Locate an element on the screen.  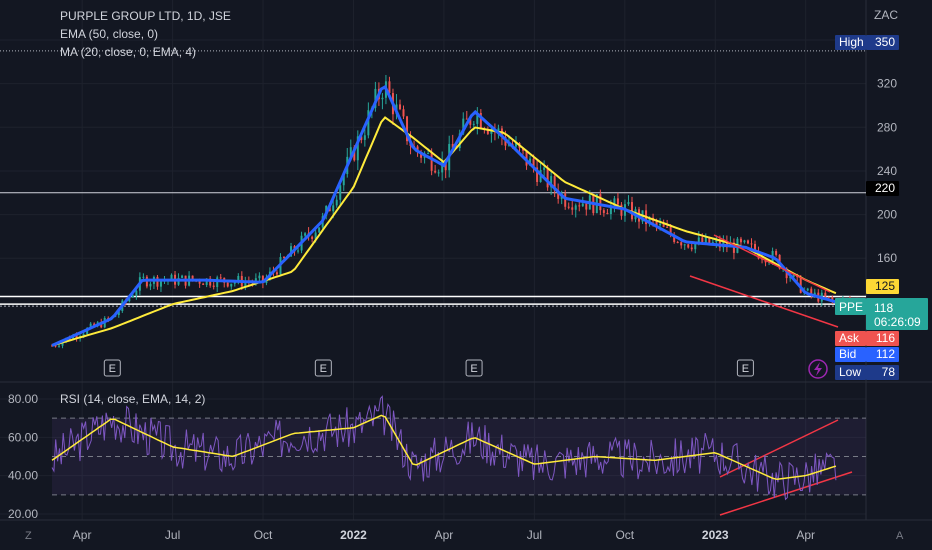
svg-text: 112 is located at coordinates (885, 354).